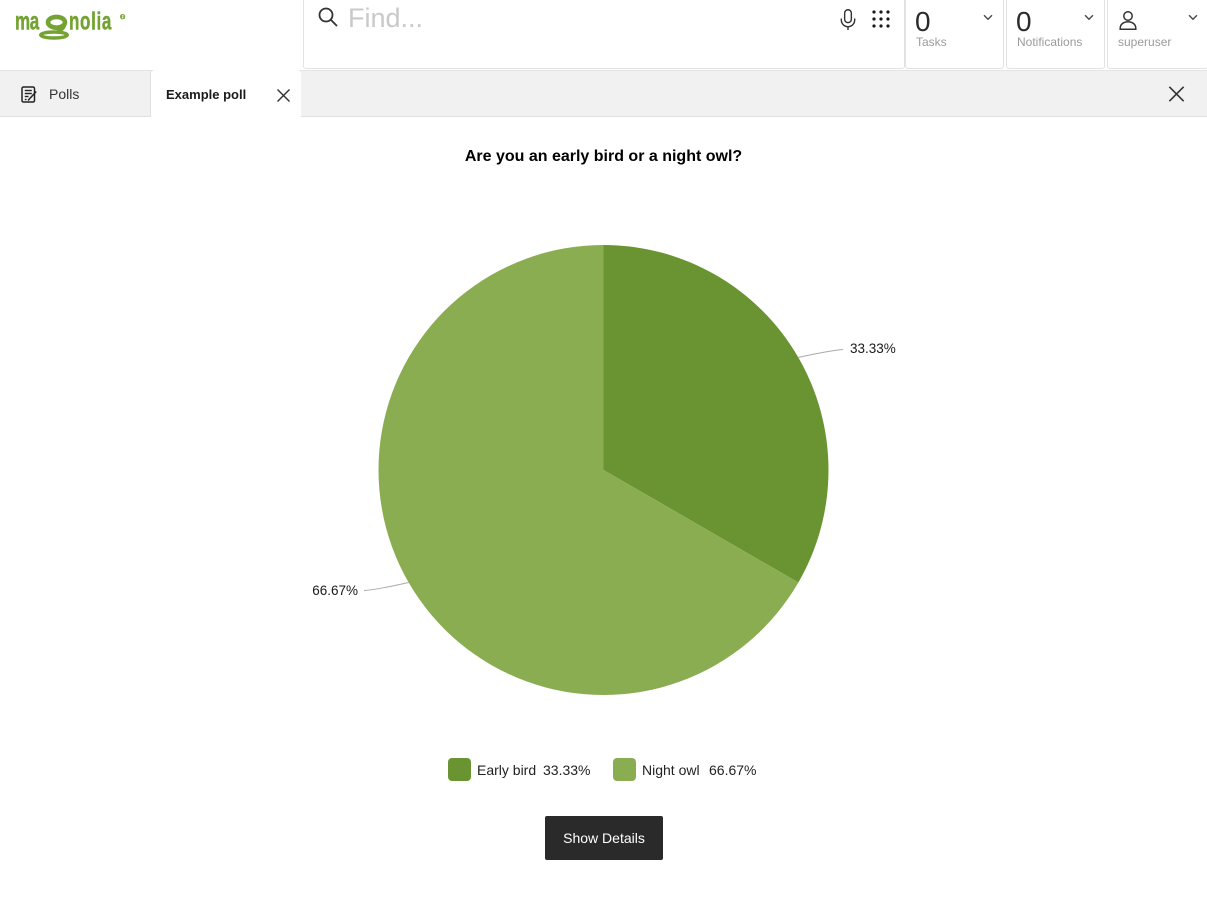 The width and height of the screenshot is (1207, 905). Describe the element at coordinates (873, 348) in the screenshot. I see `svg-text: 33.33%` at that location.